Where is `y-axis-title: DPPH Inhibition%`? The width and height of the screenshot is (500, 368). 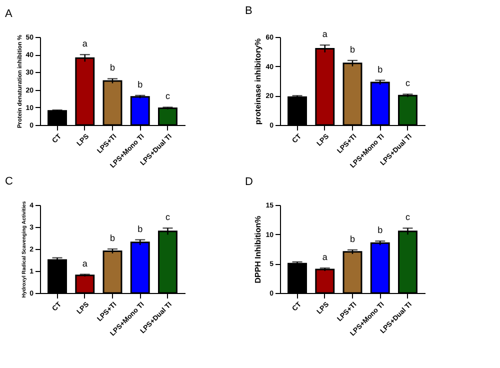
y-axis-title: DPPH Inhibition% is located at coordinates (258, 250).